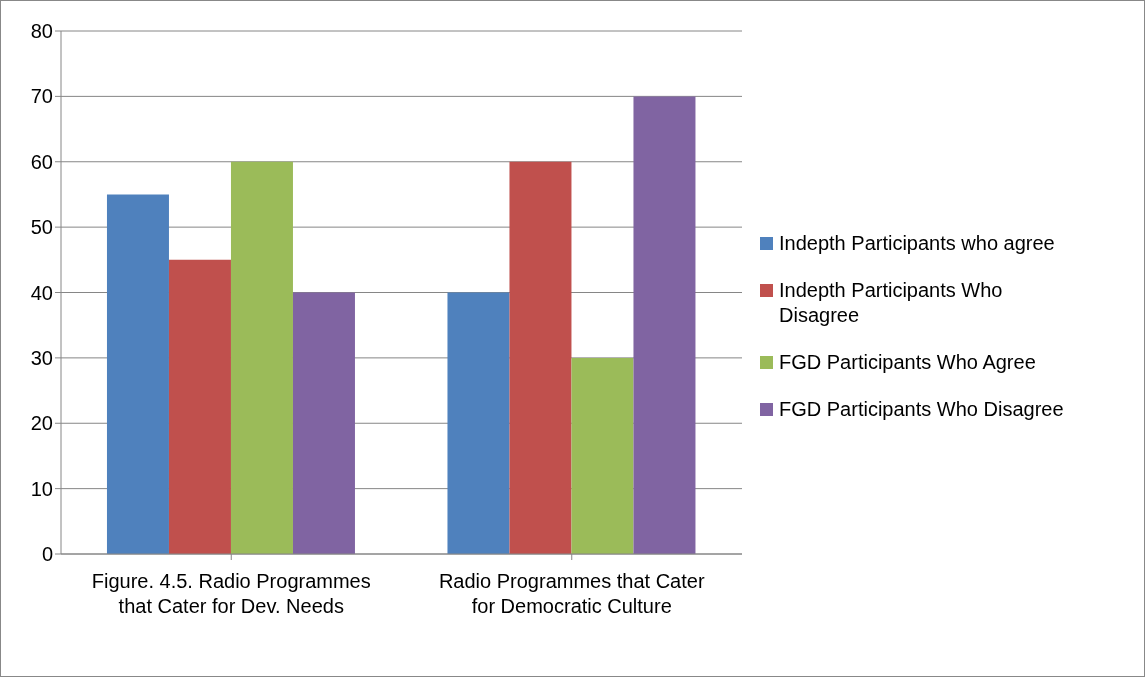  I want to click on y-tick-label: 0, so click(47, 554).